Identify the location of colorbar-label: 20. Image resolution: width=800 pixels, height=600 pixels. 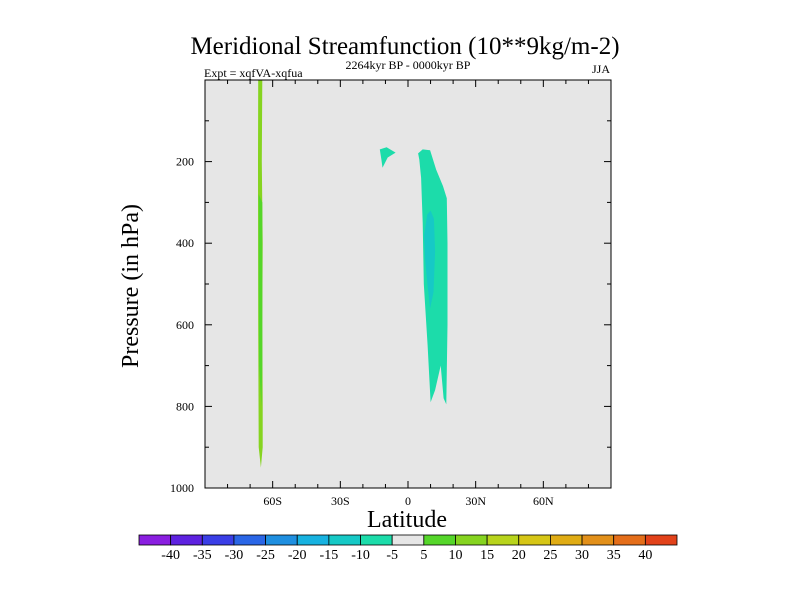
(519, 555).